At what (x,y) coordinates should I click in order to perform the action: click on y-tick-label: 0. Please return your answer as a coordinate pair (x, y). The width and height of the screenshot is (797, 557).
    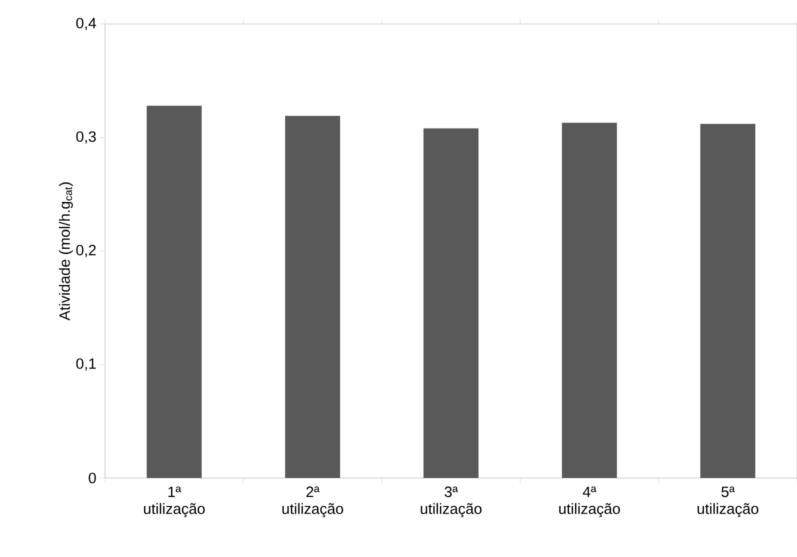
    Looking at the image, I should click on (92, 478).